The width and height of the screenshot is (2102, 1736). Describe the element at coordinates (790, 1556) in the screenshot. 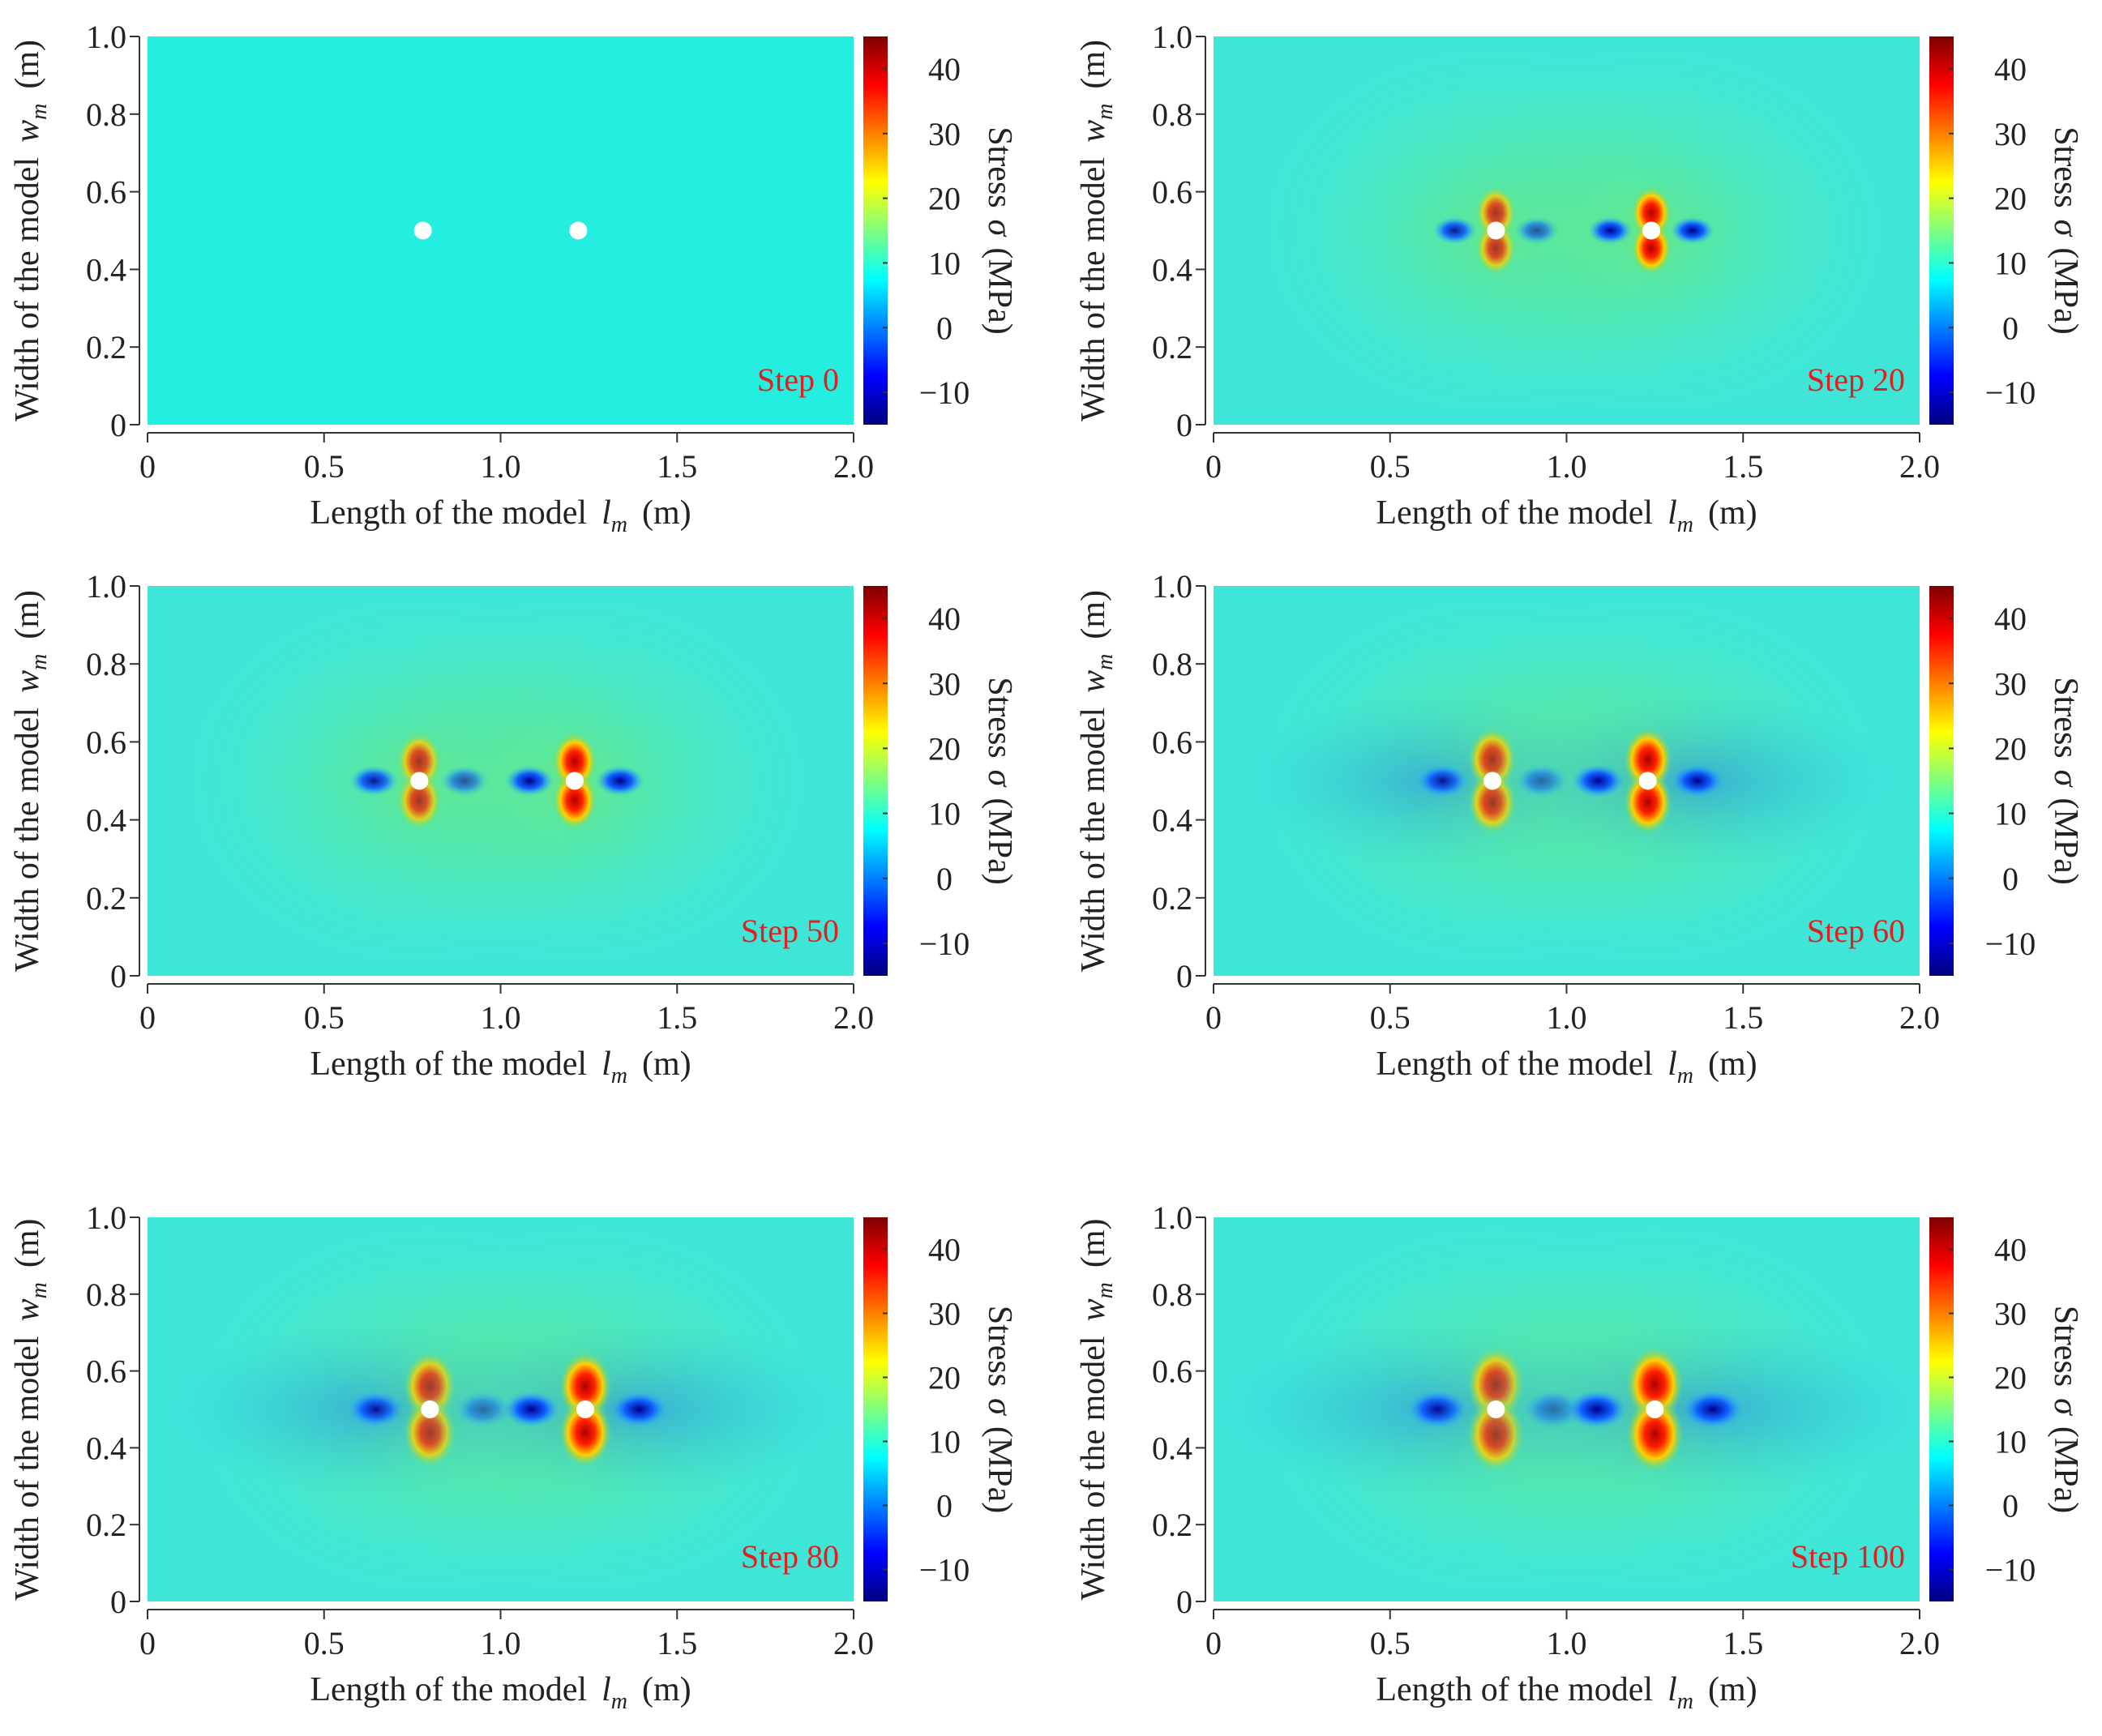

I see `step-label: Step 80` at that location.